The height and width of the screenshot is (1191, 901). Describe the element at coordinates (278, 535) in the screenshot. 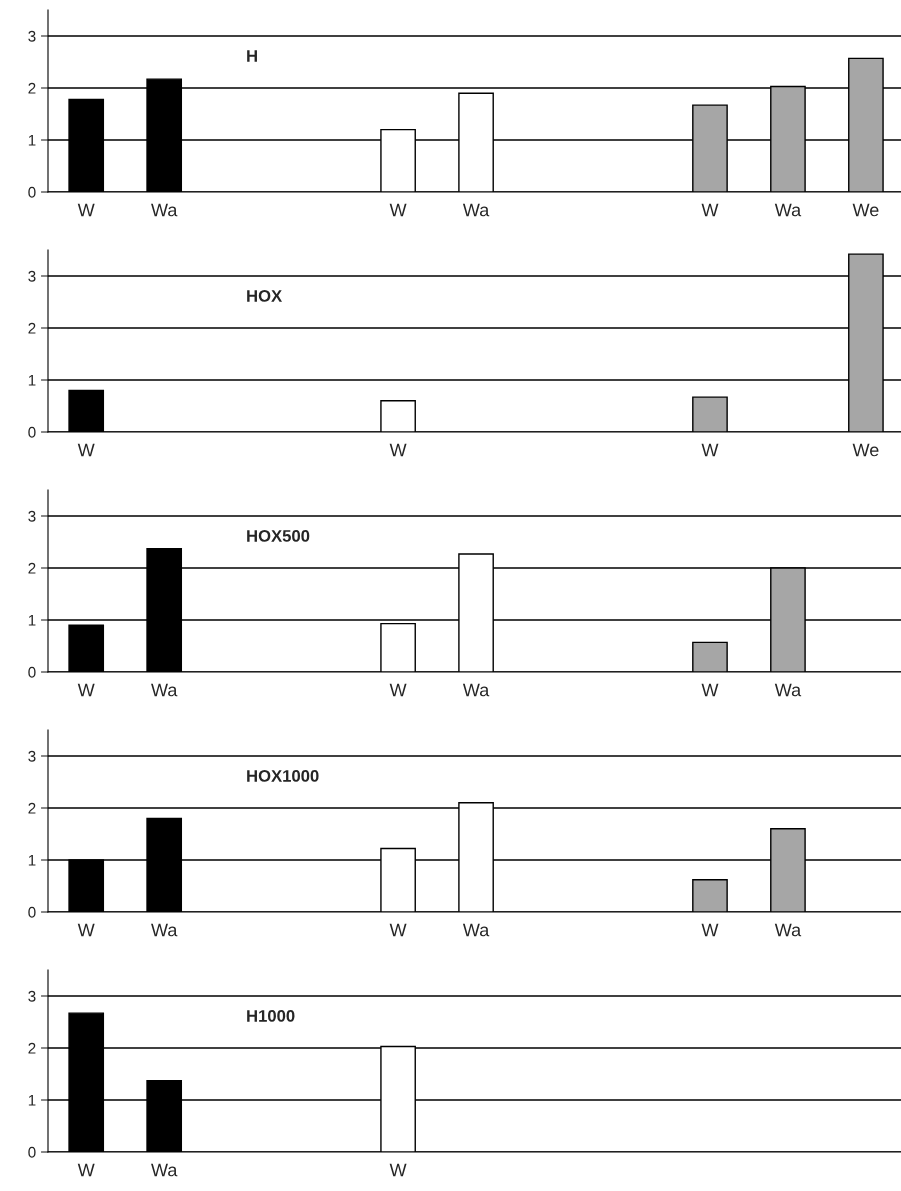

I see `text: HOX500` at that location.